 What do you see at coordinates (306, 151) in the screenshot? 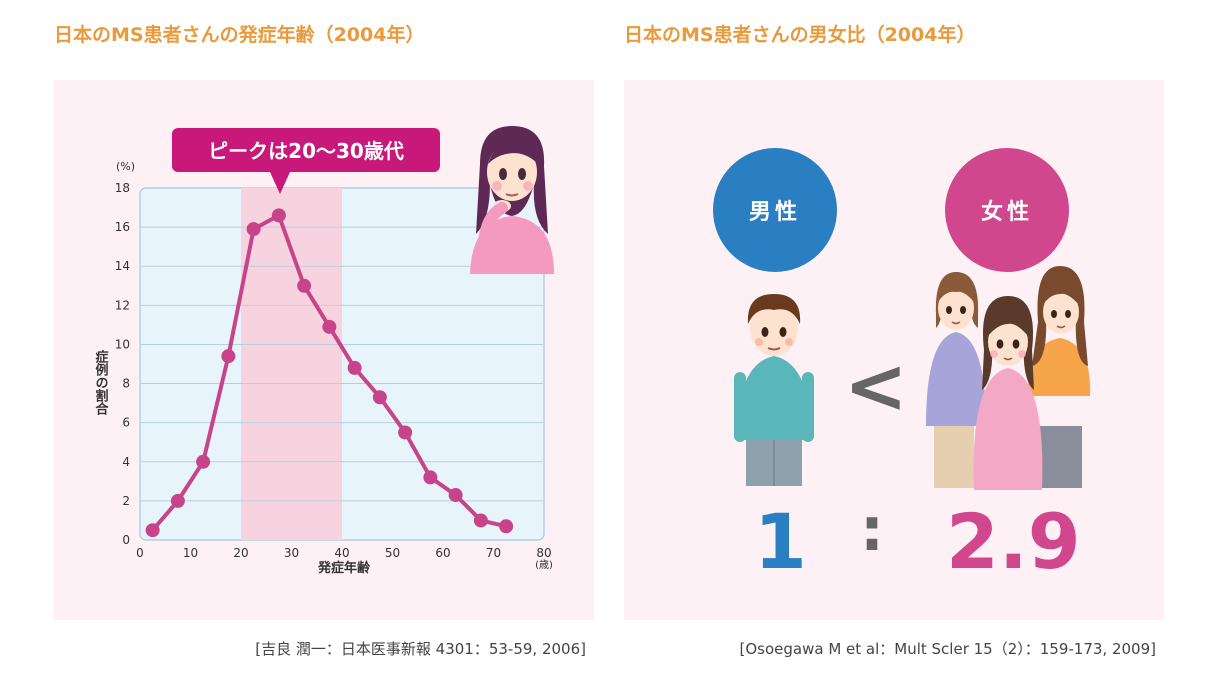
I see `peak-callout-text: ピークは20～30歳代` at bounding box center [306, 151].